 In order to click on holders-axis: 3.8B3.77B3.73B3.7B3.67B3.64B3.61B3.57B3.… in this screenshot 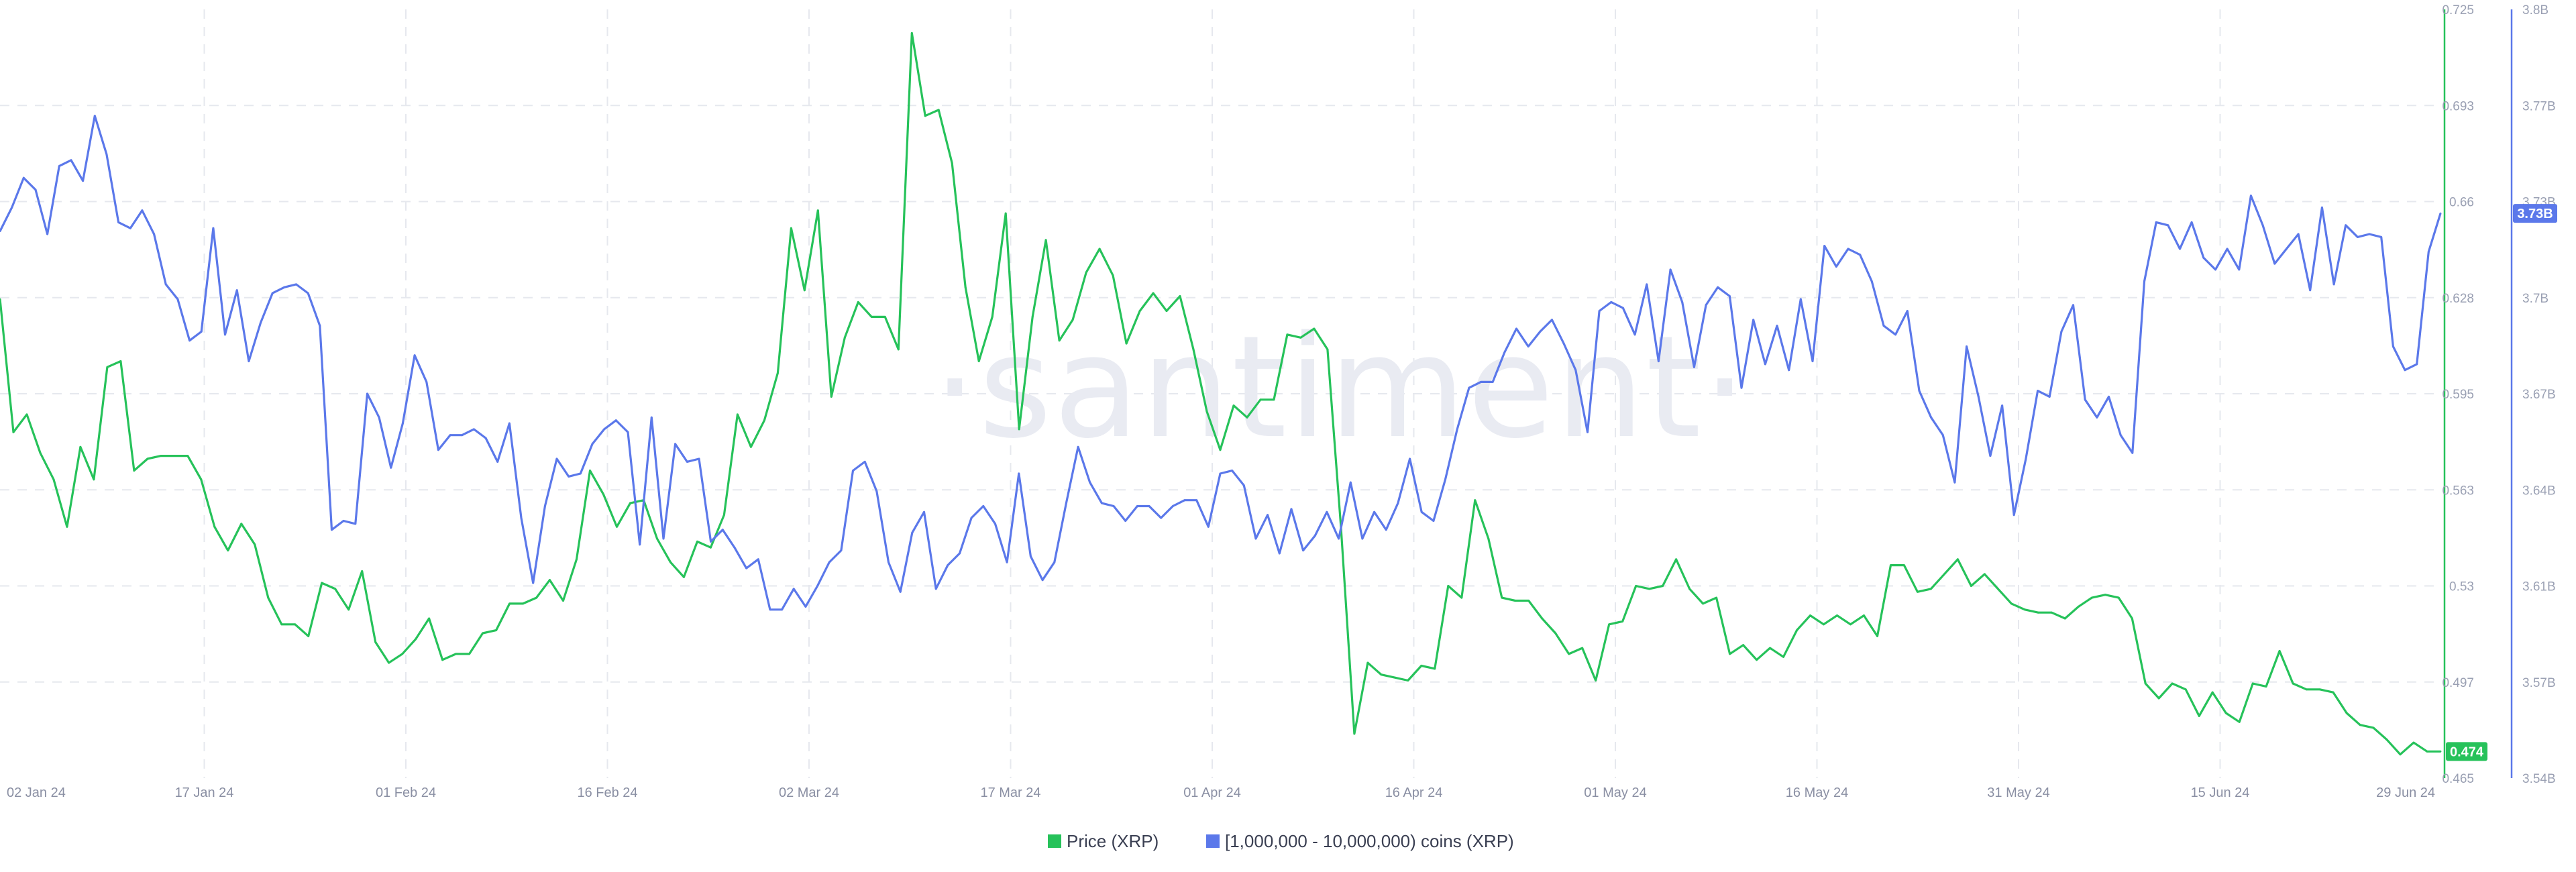, I will do `click(2539, 395)`.